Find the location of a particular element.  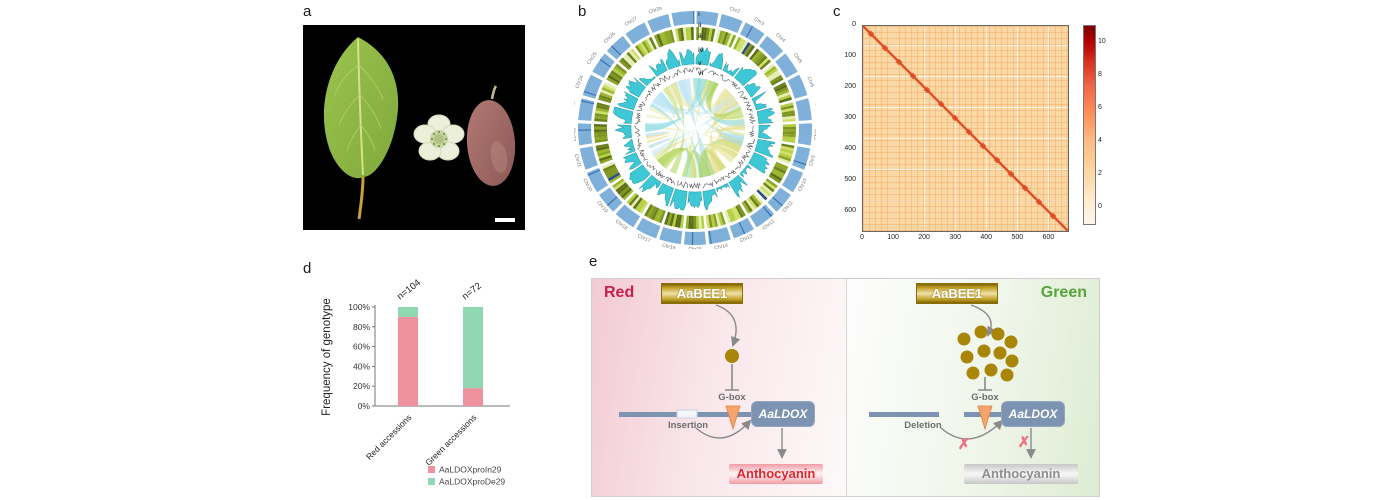

chromosome-label: Chr22 is located at coordinates (575, 135).